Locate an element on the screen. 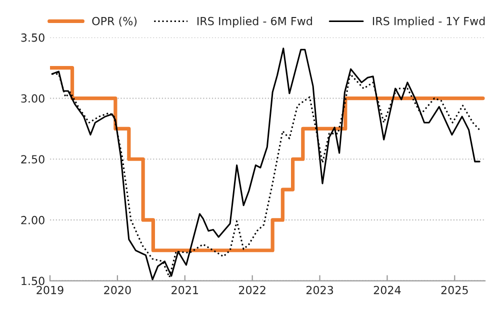  x-tick-label: 2024 is located at coordinates (387, 290).